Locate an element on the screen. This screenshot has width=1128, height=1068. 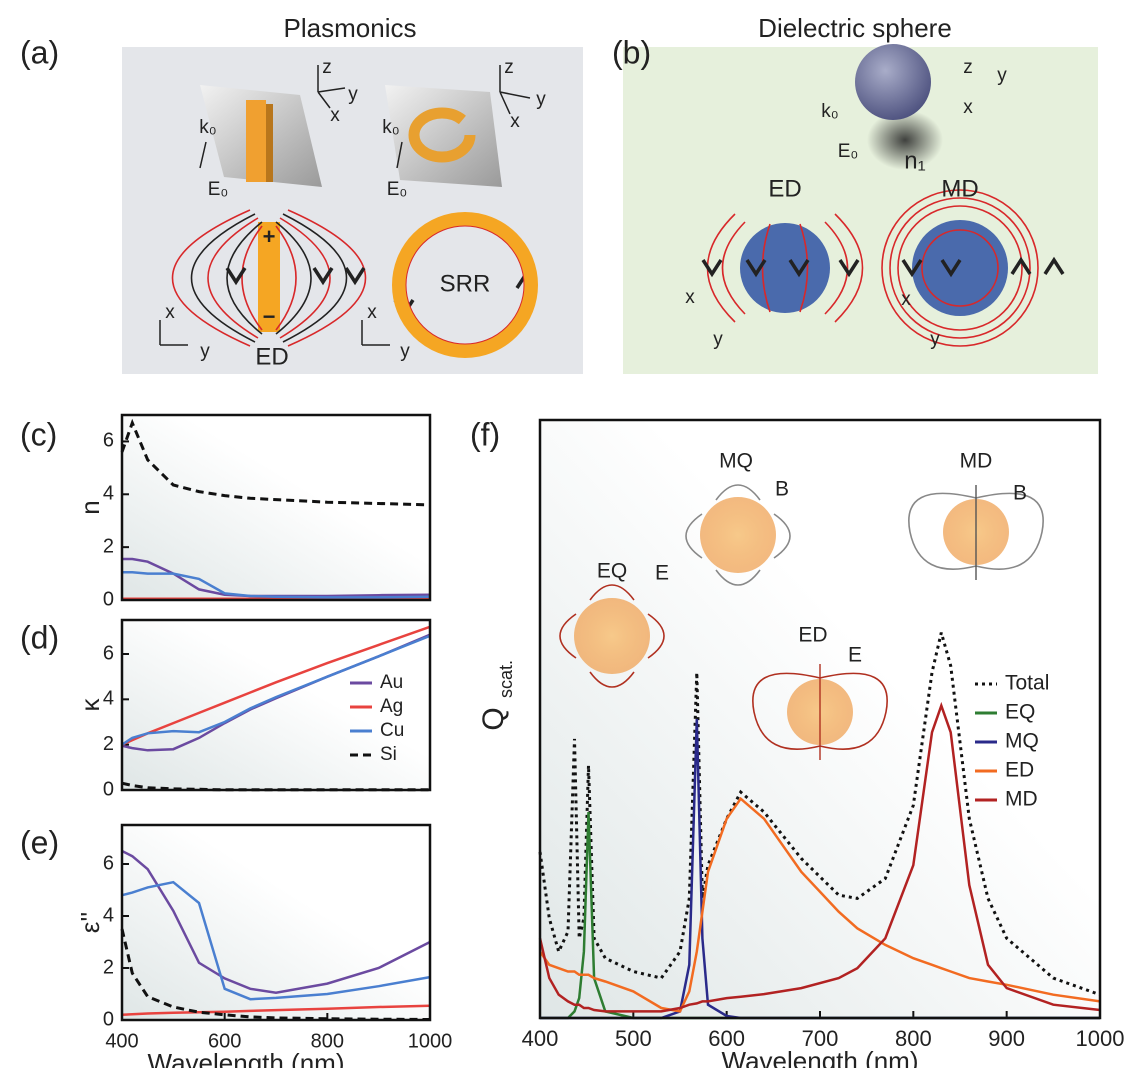
multipole-insets is located at coordinates (801, 622).